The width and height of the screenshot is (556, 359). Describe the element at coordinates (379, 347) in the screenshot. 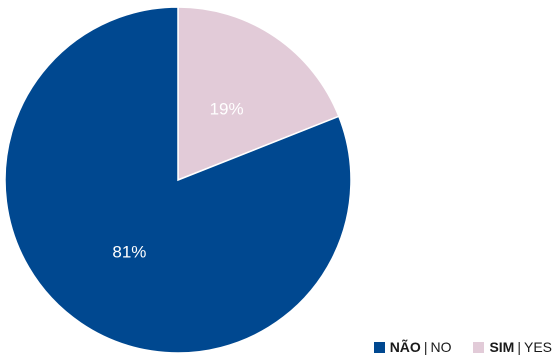

I see `legend-swatch-no` at that location.